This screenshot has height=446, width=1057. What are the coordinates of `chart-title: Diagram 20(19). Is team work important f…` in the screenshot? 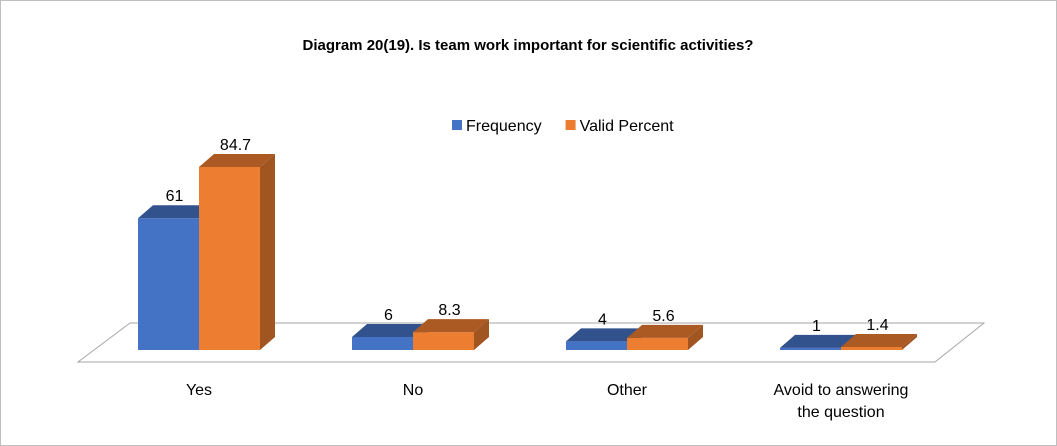 It's located at (528, 45).